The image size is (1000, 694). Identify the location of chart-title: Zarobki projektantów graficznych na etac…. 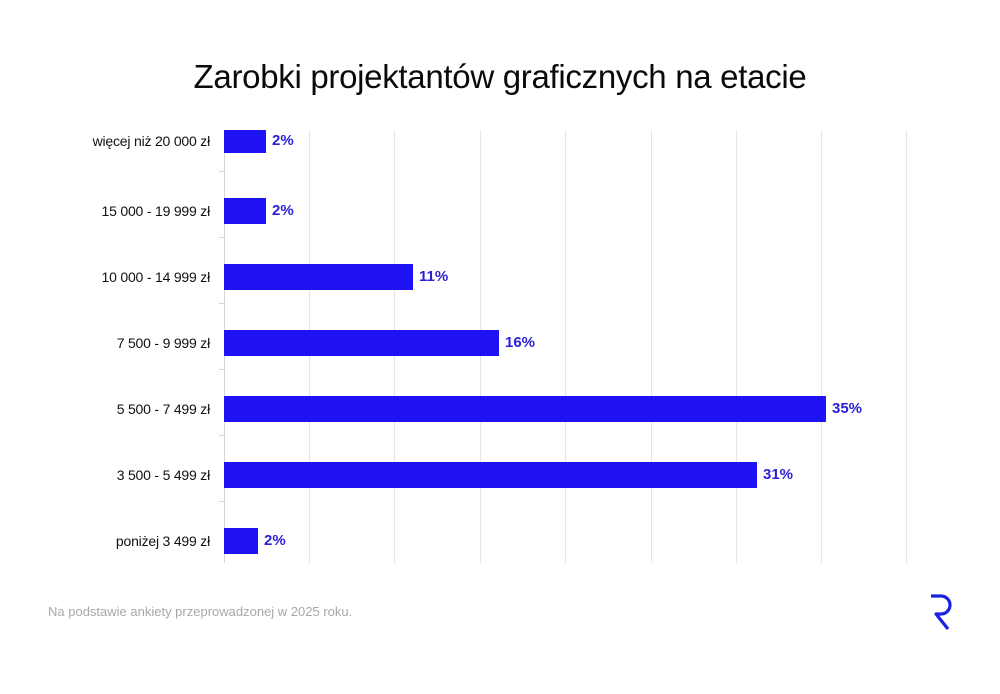
(500, 76).